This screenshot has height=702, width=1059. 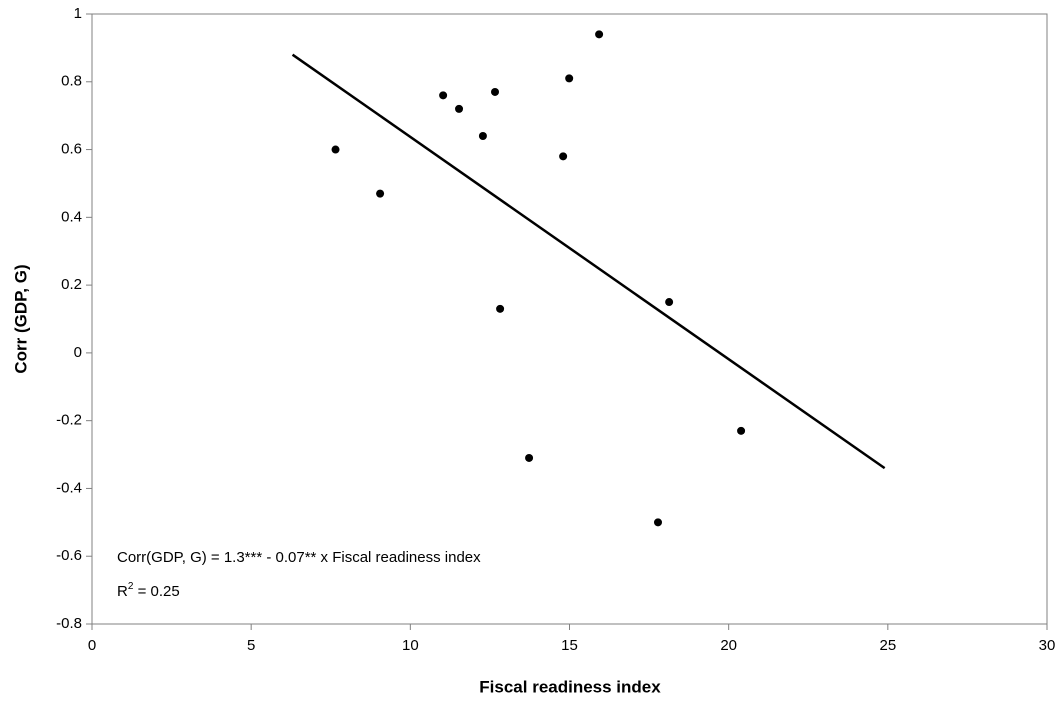 What do you see at coordinates (78, 352) in the screenshot?
I see `y-tick-label: 0` at bounding box center [78, 352].